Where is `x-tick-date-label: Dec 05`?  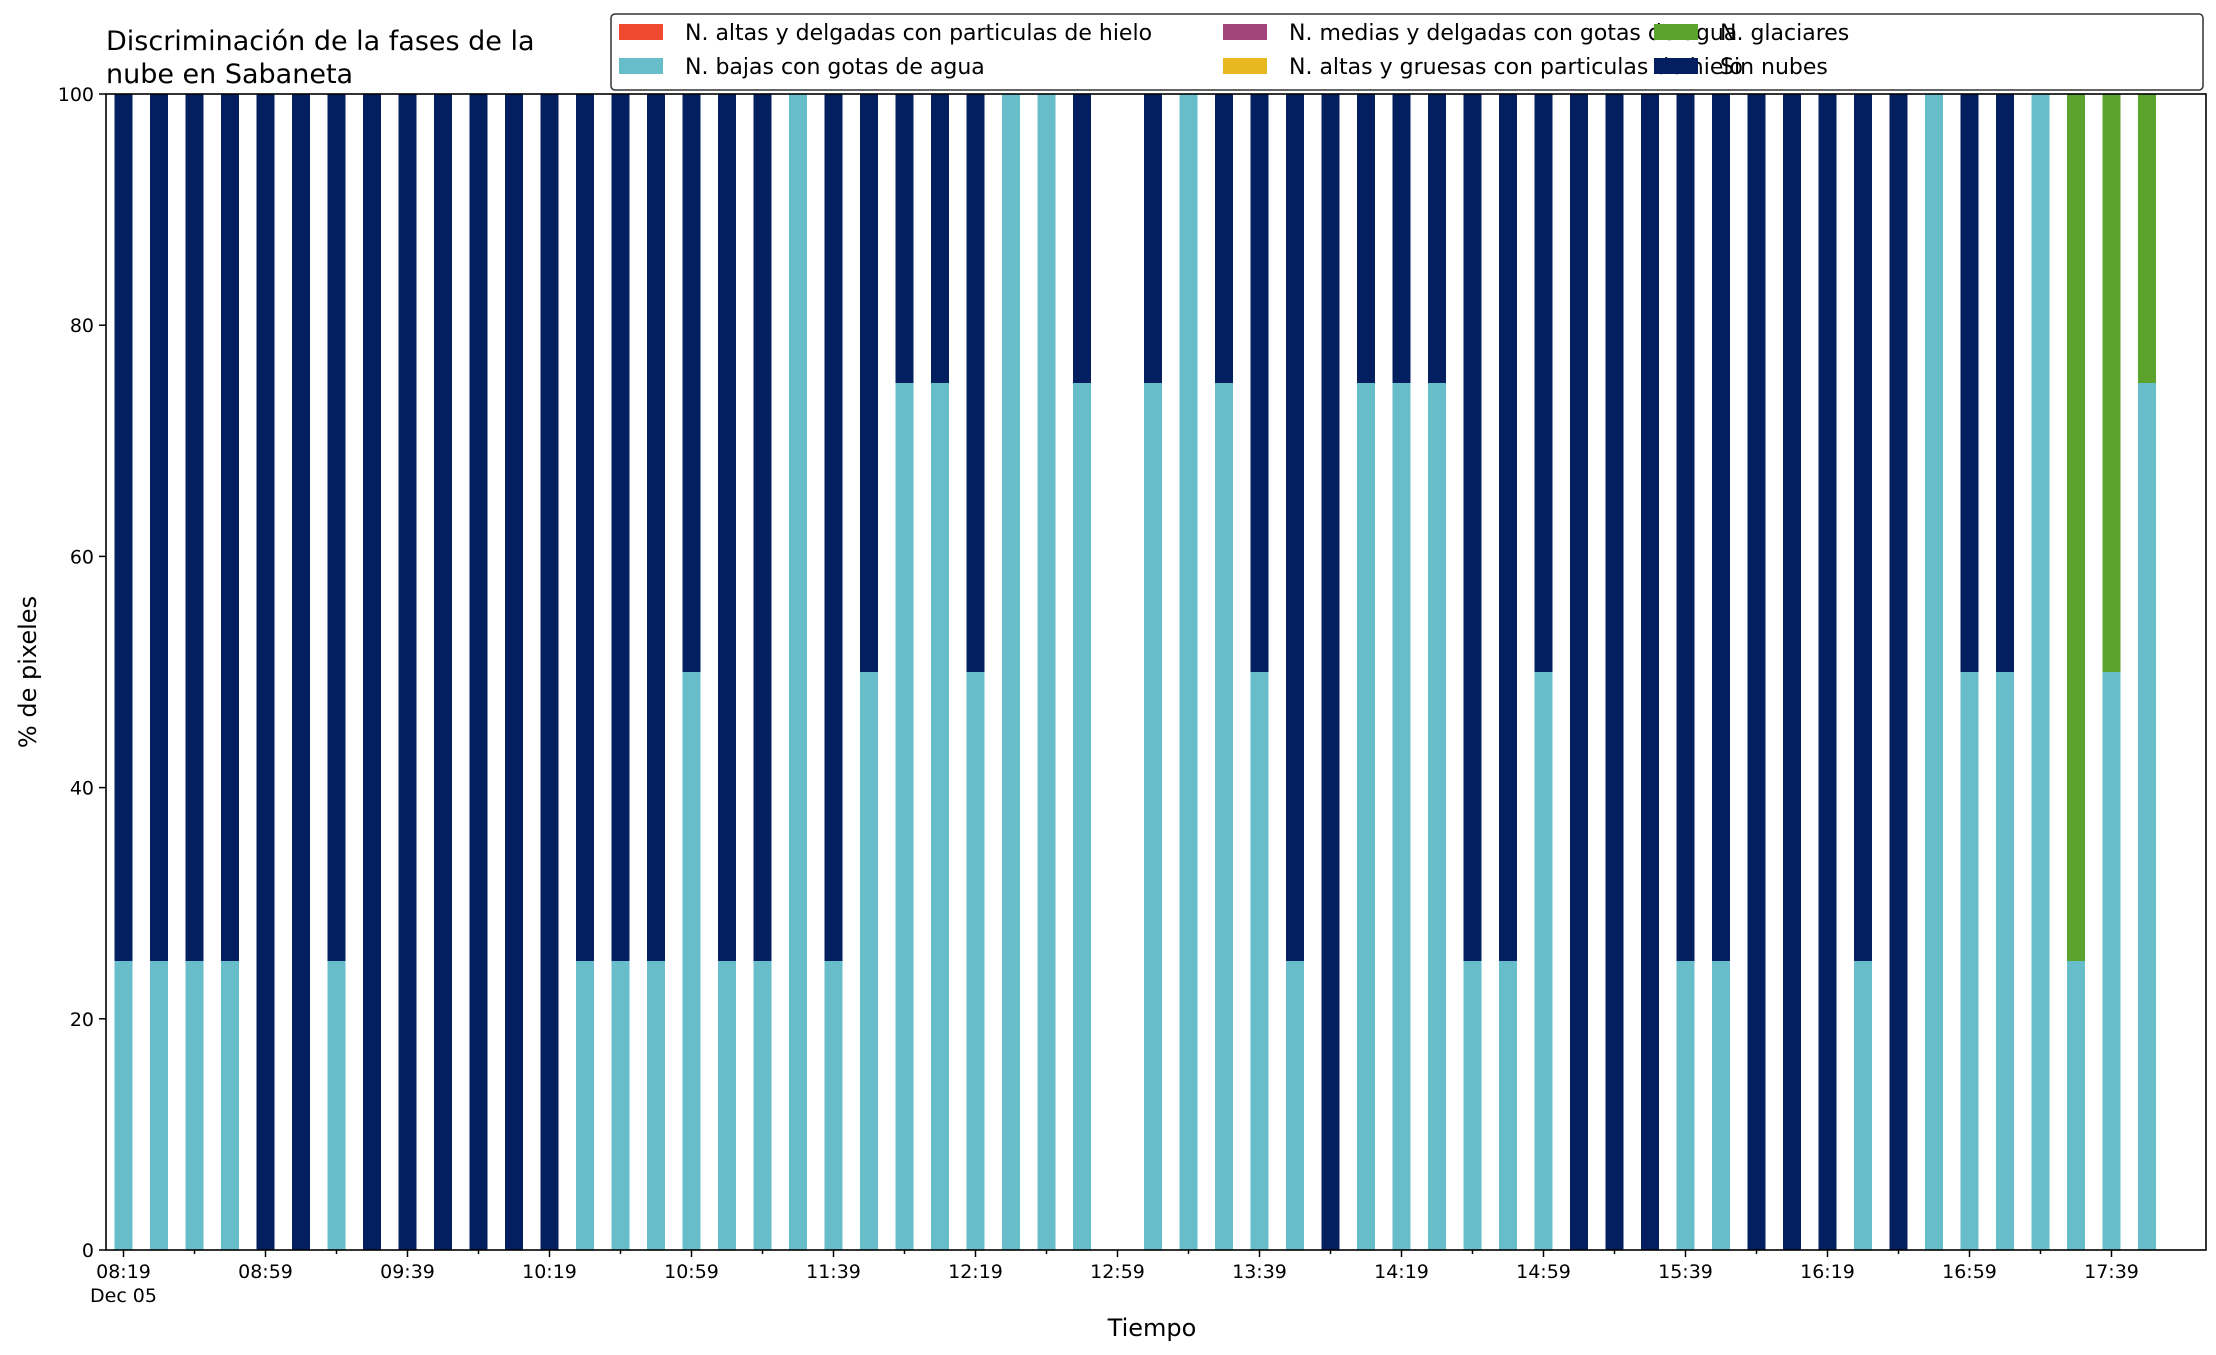
x-tick-date-label: Dec 05 is located at coordinates (123, 1296).